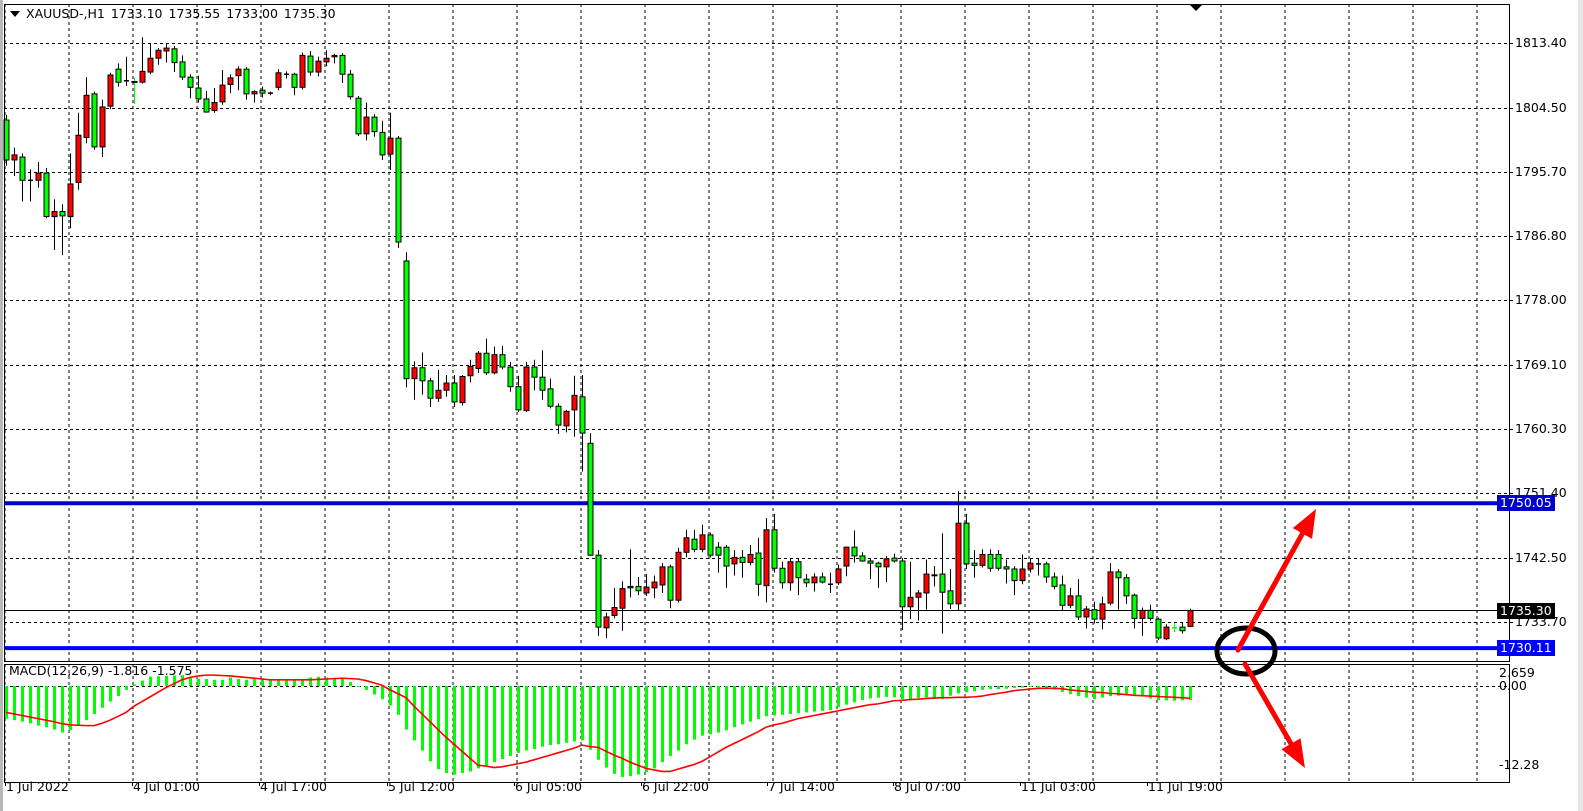  What do you see at coordinates (1270, 592) in the screenshot?
I see `up-arrow-icon-shaft` at bounding box center [1270, 592].